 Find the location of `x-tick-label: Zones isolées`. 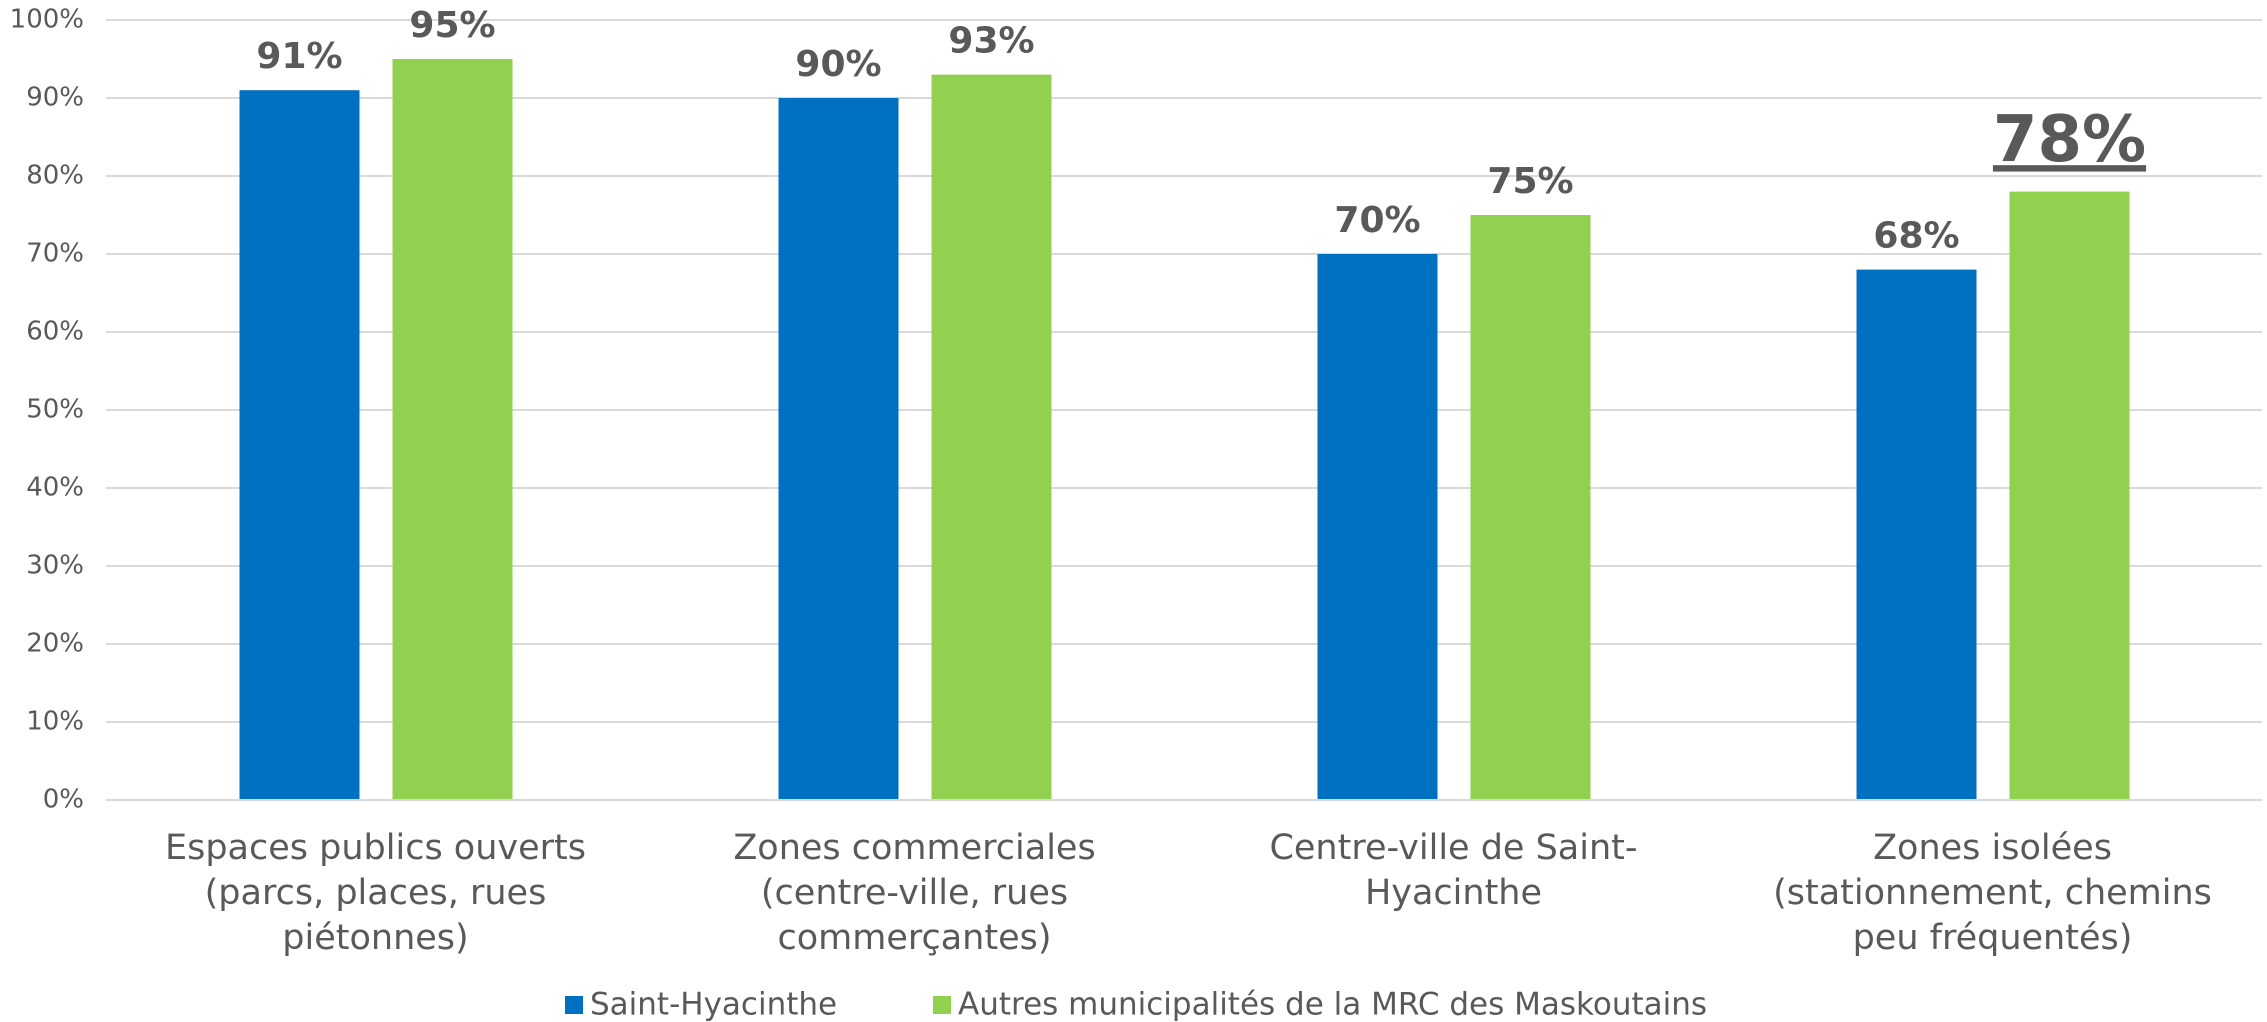

x-tick-label: Zones isolées is located at coordinates (1992, 848).